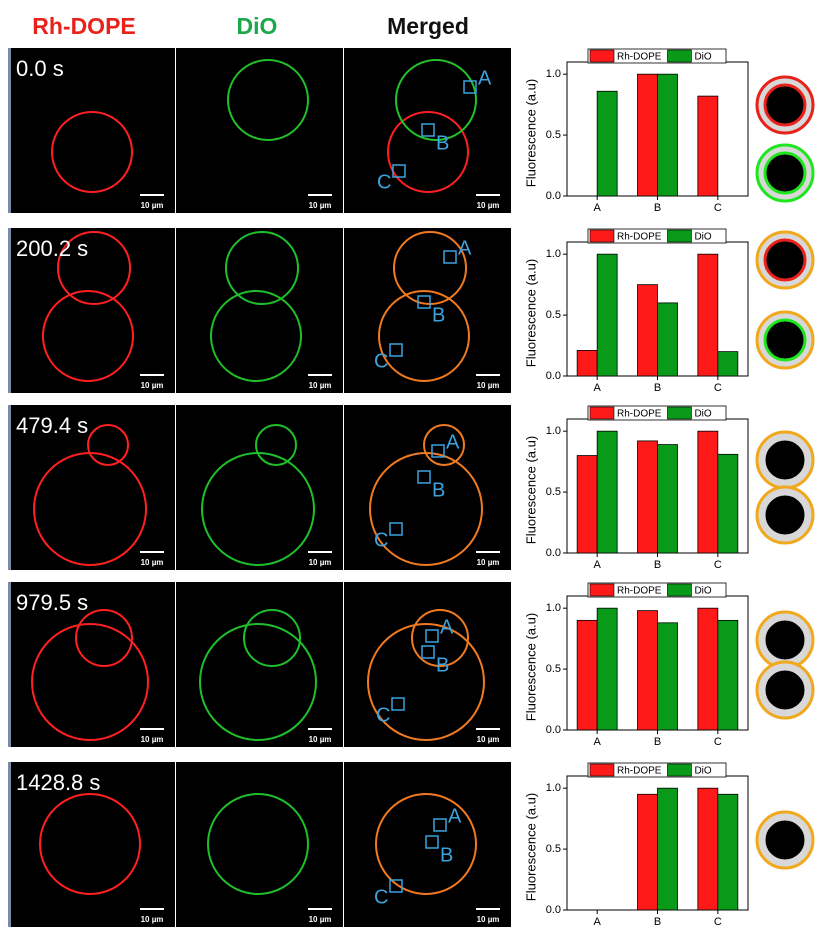  What do you see at coordinates (702, 237) in the screenshot?
I see `legend-label: DiO` at bounding box center [702, 237].